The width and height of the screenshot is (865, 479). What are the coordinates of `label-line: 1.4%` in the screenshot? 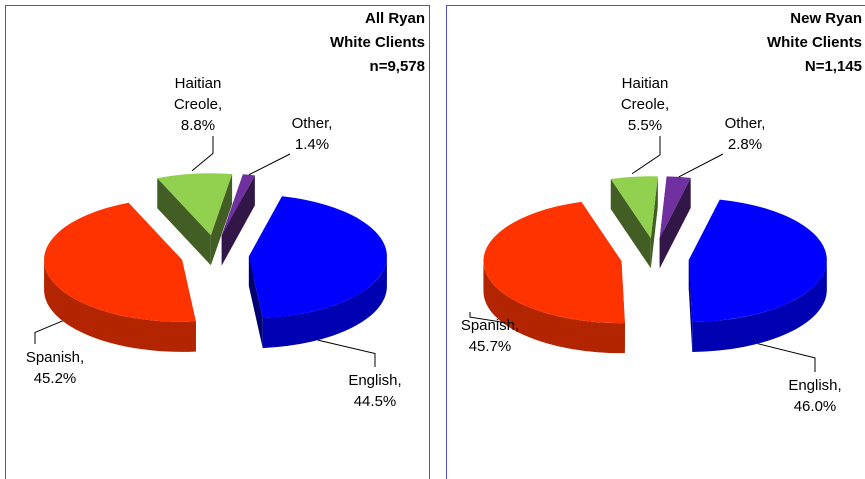 It's located at (312, 144).